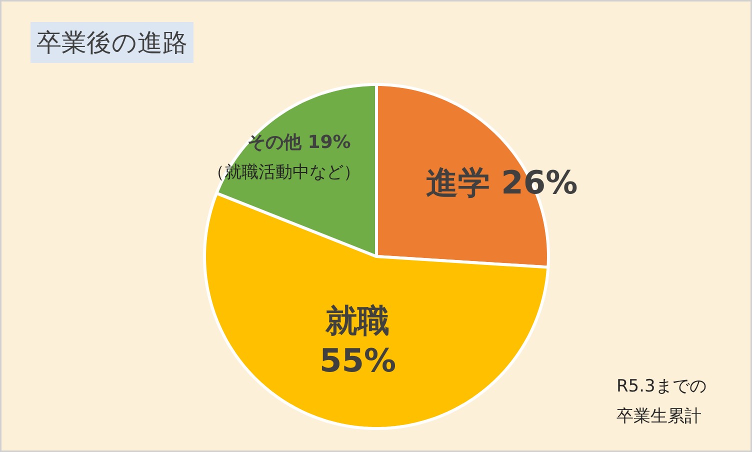  What do you see at coordinates (357, 360) in the screenshot?
I see `data-label: 55%` at bounding box center [357, 360].